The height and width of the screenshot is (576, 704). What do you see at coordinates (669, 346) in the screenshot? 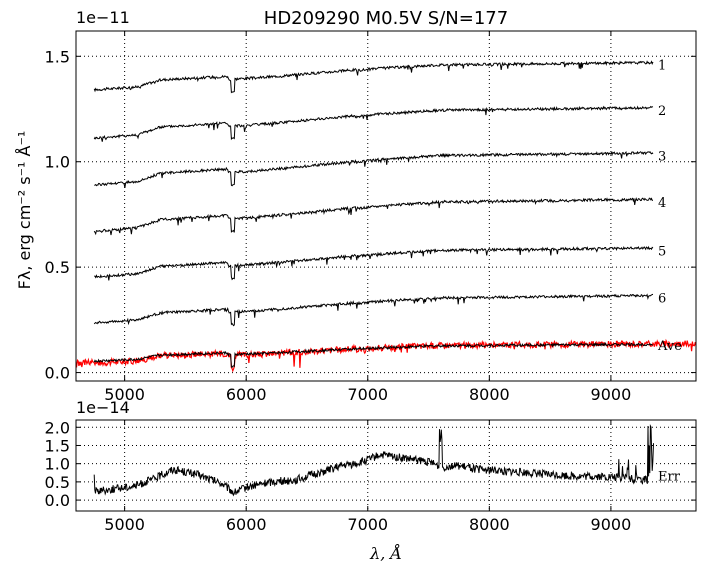
I see `series-label-ave: Ave` at bounding box center [669, 346].